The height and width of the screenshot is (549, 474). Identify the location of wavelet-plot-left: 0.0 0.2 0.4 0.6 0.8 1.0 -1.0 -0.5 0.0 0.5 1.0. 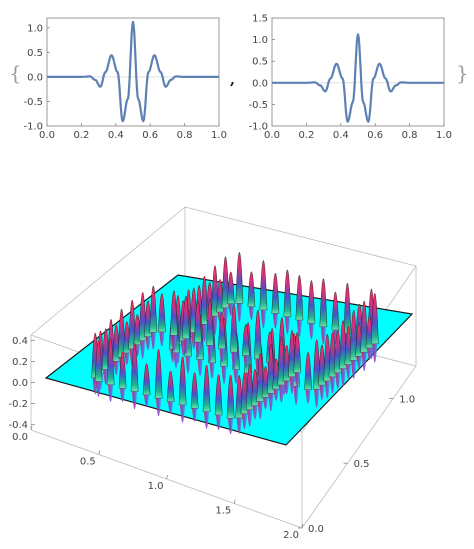
(125, 79).